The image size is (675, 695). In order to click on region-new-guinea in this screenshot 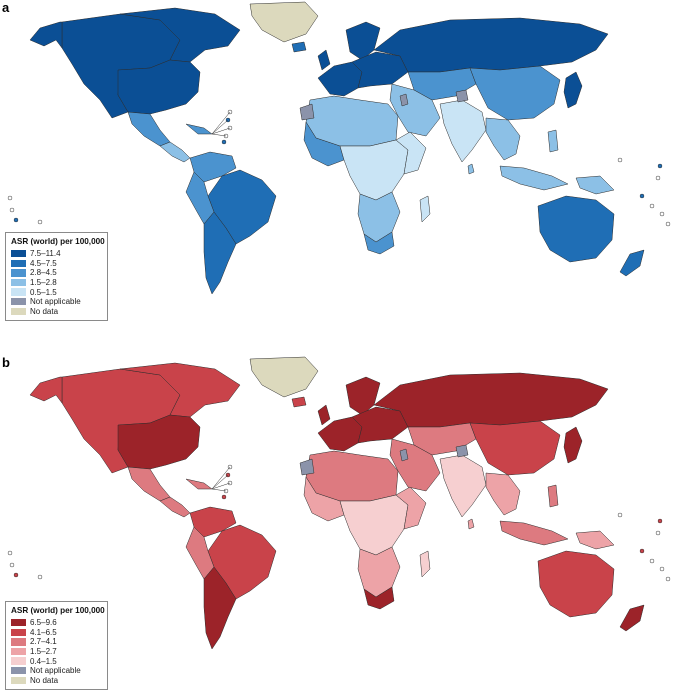, I will do `click(595, 185)`.